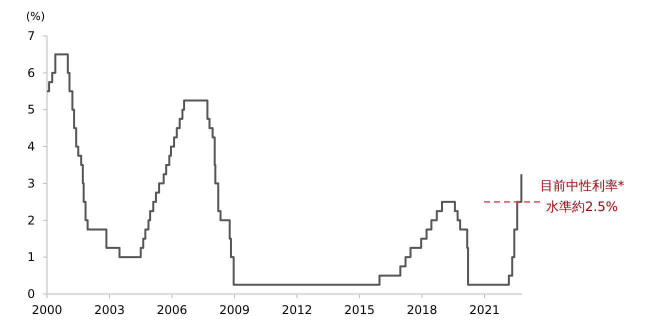 This screenshot has width=648, height=325. Describe the element at coordinates (47, 310) in the screenshot. I see `x-tick-label: 2000` at that location.